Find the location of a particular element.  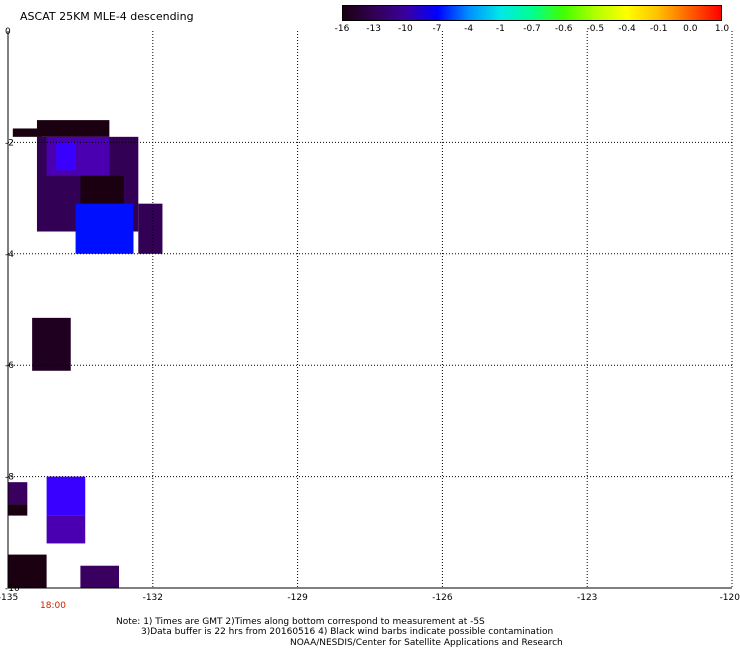

x-tick-label: -126 is located at coordinates (442, 598).